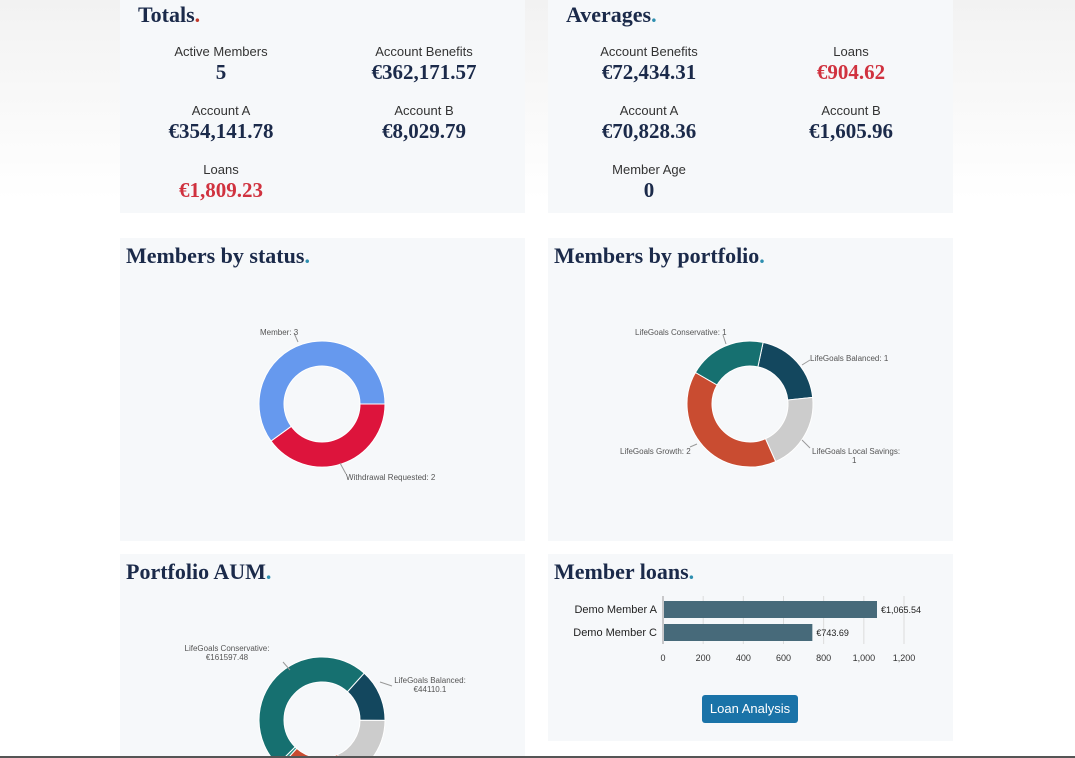 The image size is (1075, 758). What do you see at coordinates (649, 169) in the screenshot?
I see `stat-label: Member Age` at bounding box center [649, 169].